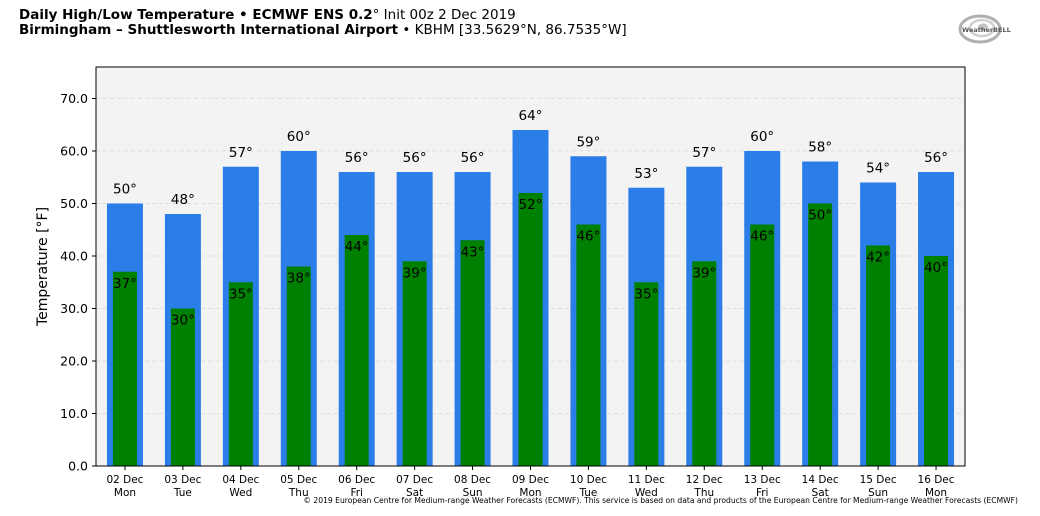 The height and width of the screenshot is (516, 1040). What do you see at coordinates (878, 258) in the screenshot?
I see `low-temp-label: 42°` at bounding box center [878, 258].